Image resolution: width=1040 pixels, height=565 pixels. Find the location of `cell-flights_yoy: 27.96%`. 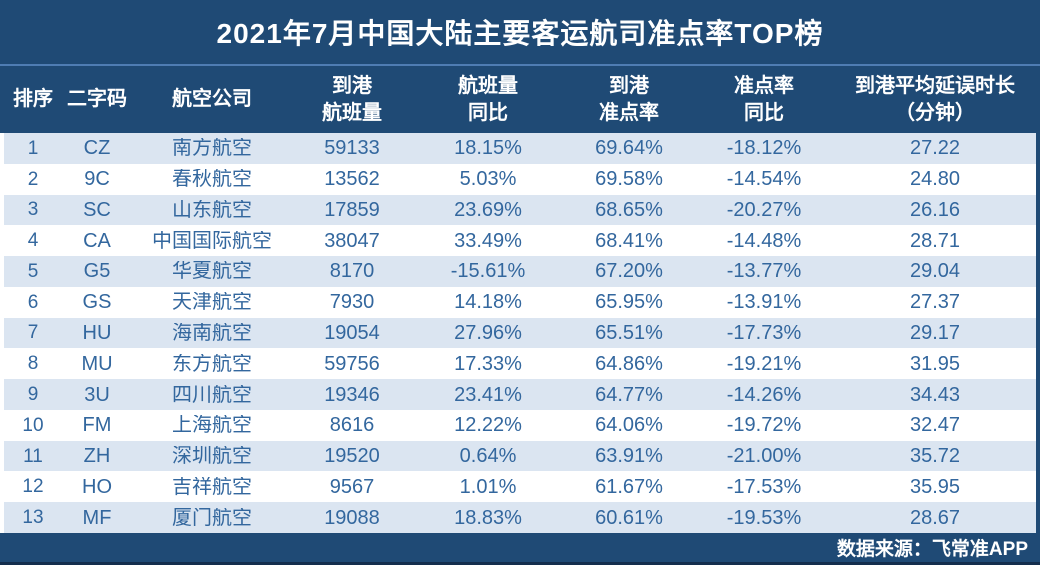

cell-flights_yoy: 27.96% is located at coordinates (488, 332).